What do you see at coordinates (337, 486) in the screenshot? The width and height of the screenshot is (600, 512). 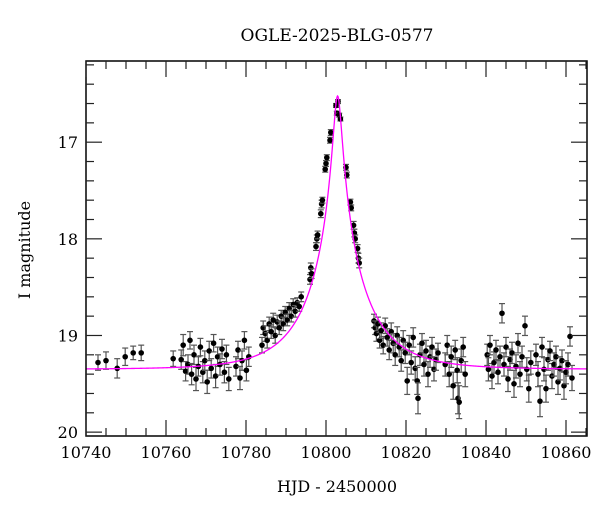 I see `x-axis-label: HJD - 2450000` at bounding box center [337, 486].